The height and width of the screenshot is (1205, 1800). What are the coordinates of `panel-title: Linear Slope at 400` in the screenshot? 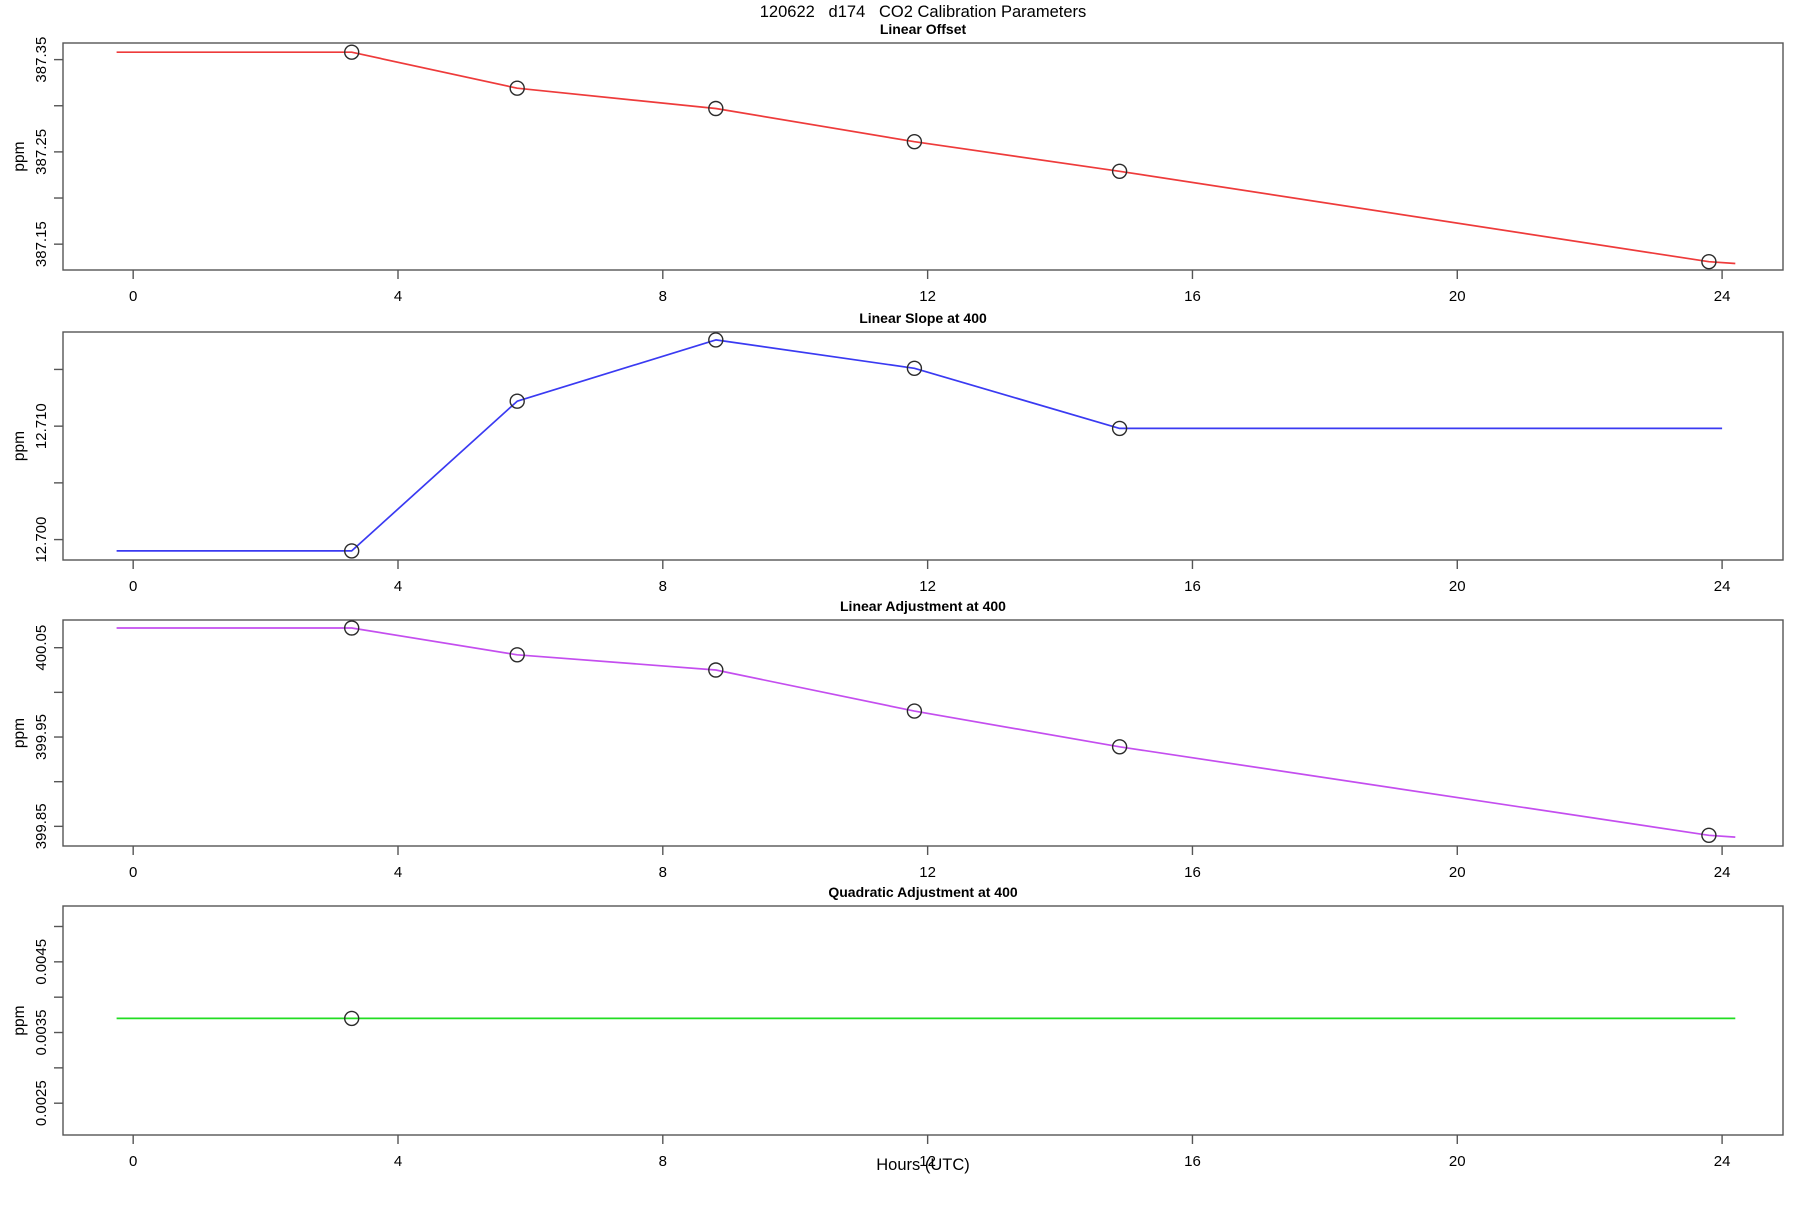 It's located at (923, 318).